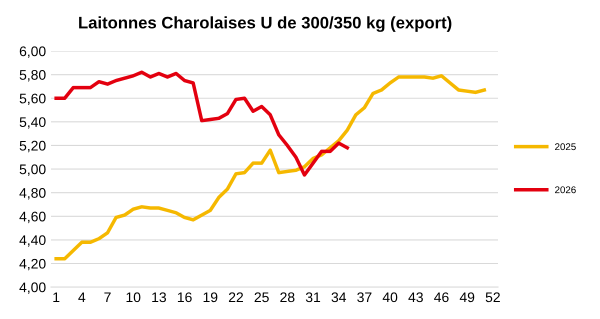 Image resolution: width=600 pixels, height=319 pixels. I want to click on x-tick-label: 13, so click(159, 297).